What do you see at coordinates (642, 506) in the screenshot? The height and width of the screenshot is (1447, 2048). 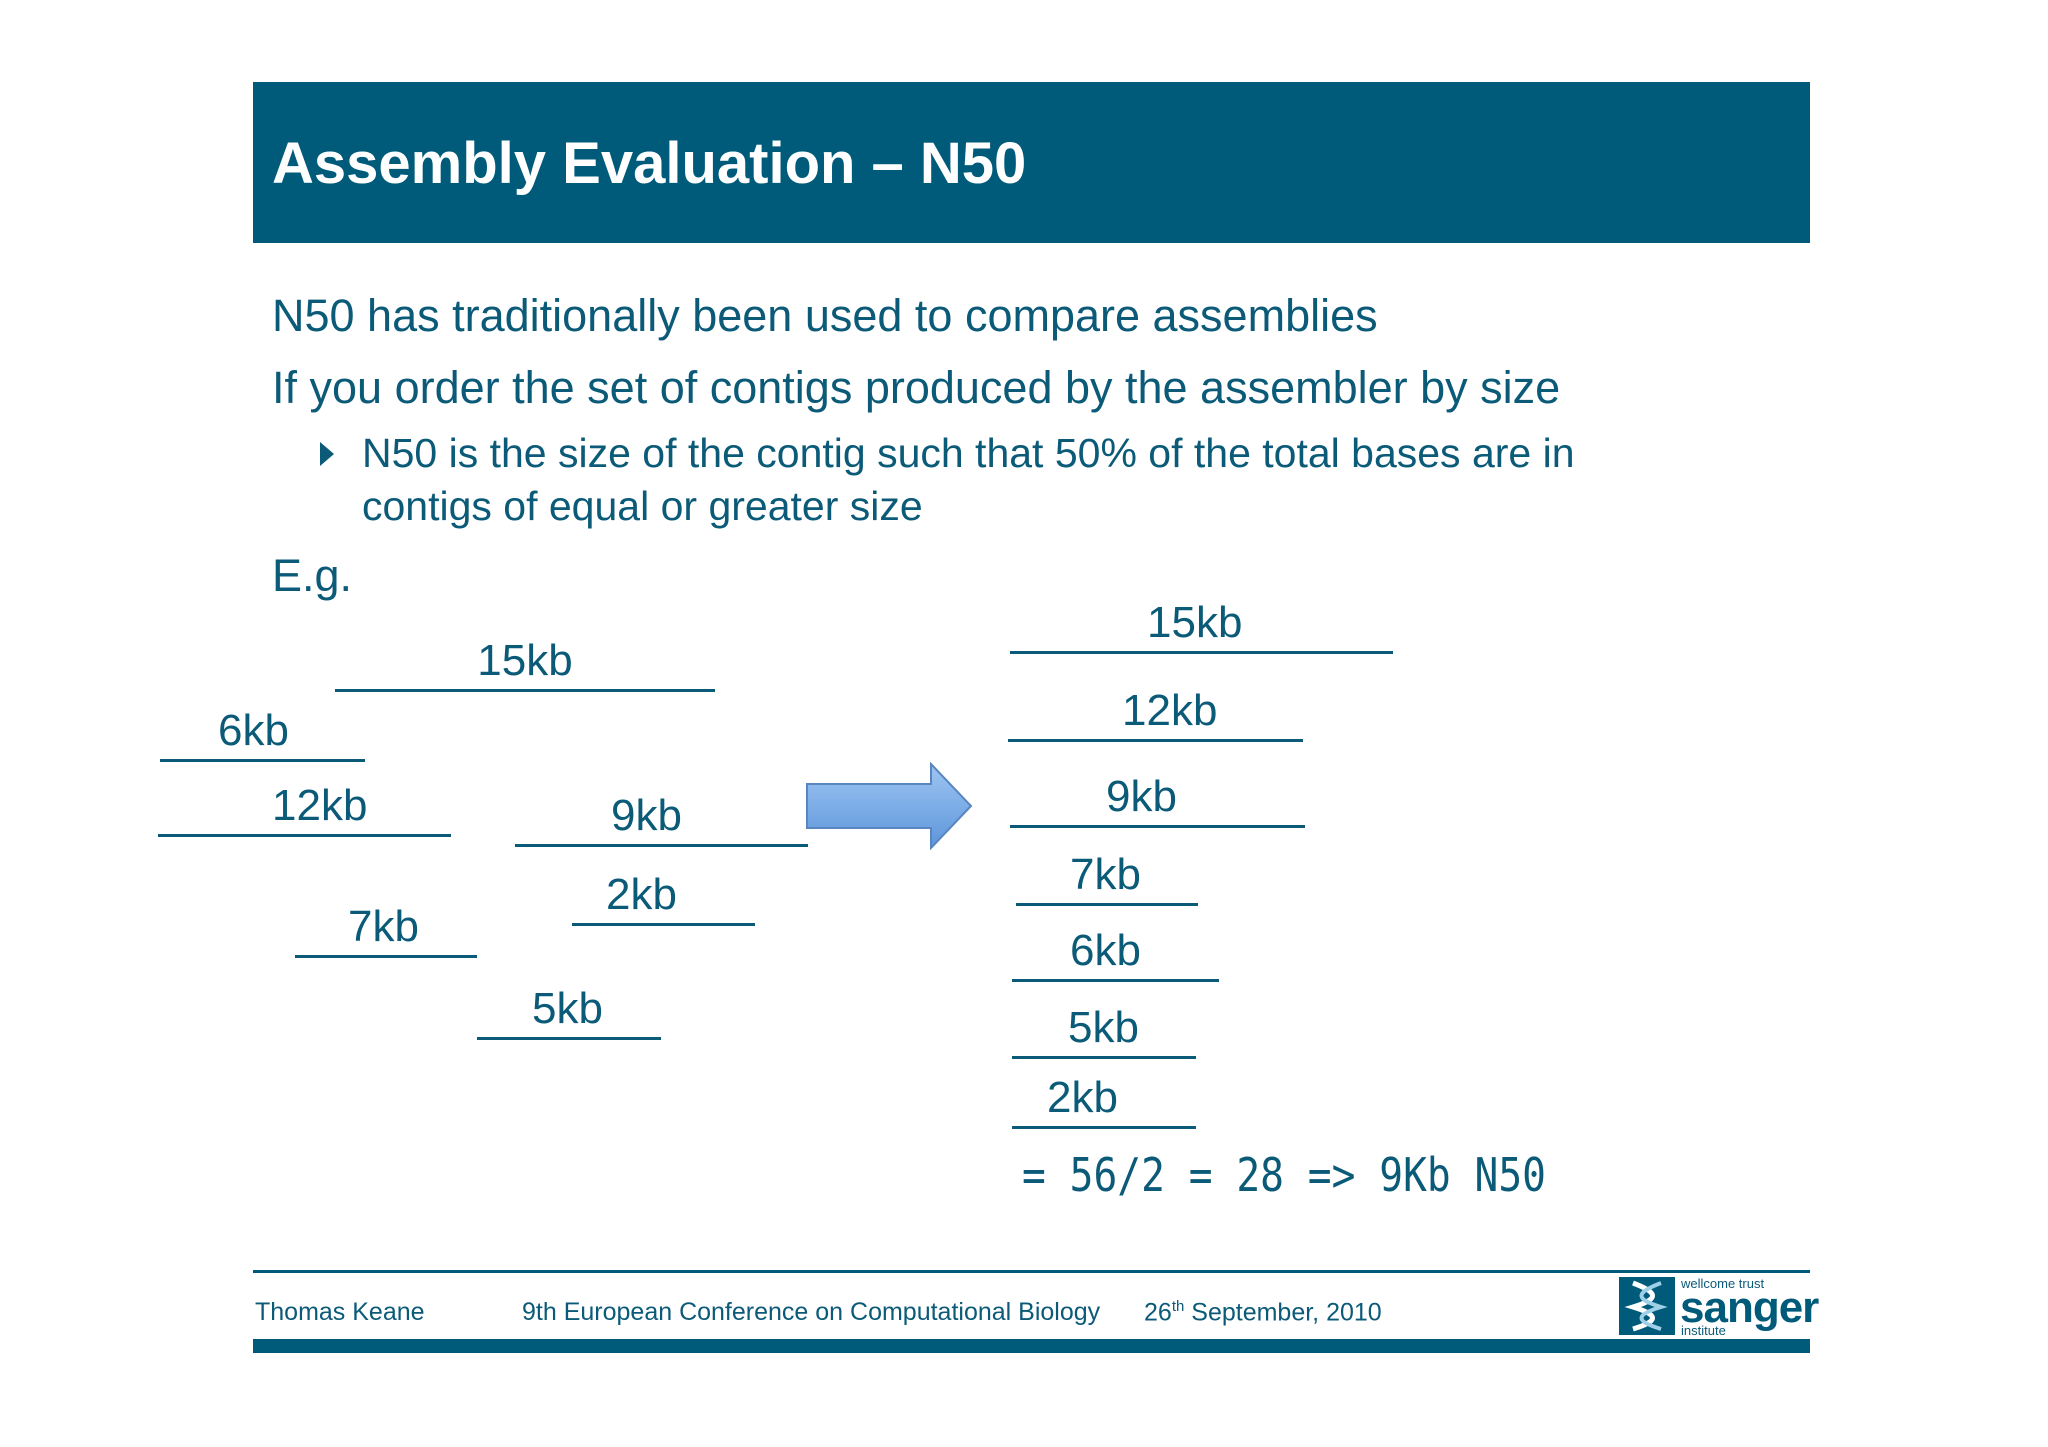 I see `bullet-text-line-2: contigs of equal or greater size` at bounding box center [642, 506].